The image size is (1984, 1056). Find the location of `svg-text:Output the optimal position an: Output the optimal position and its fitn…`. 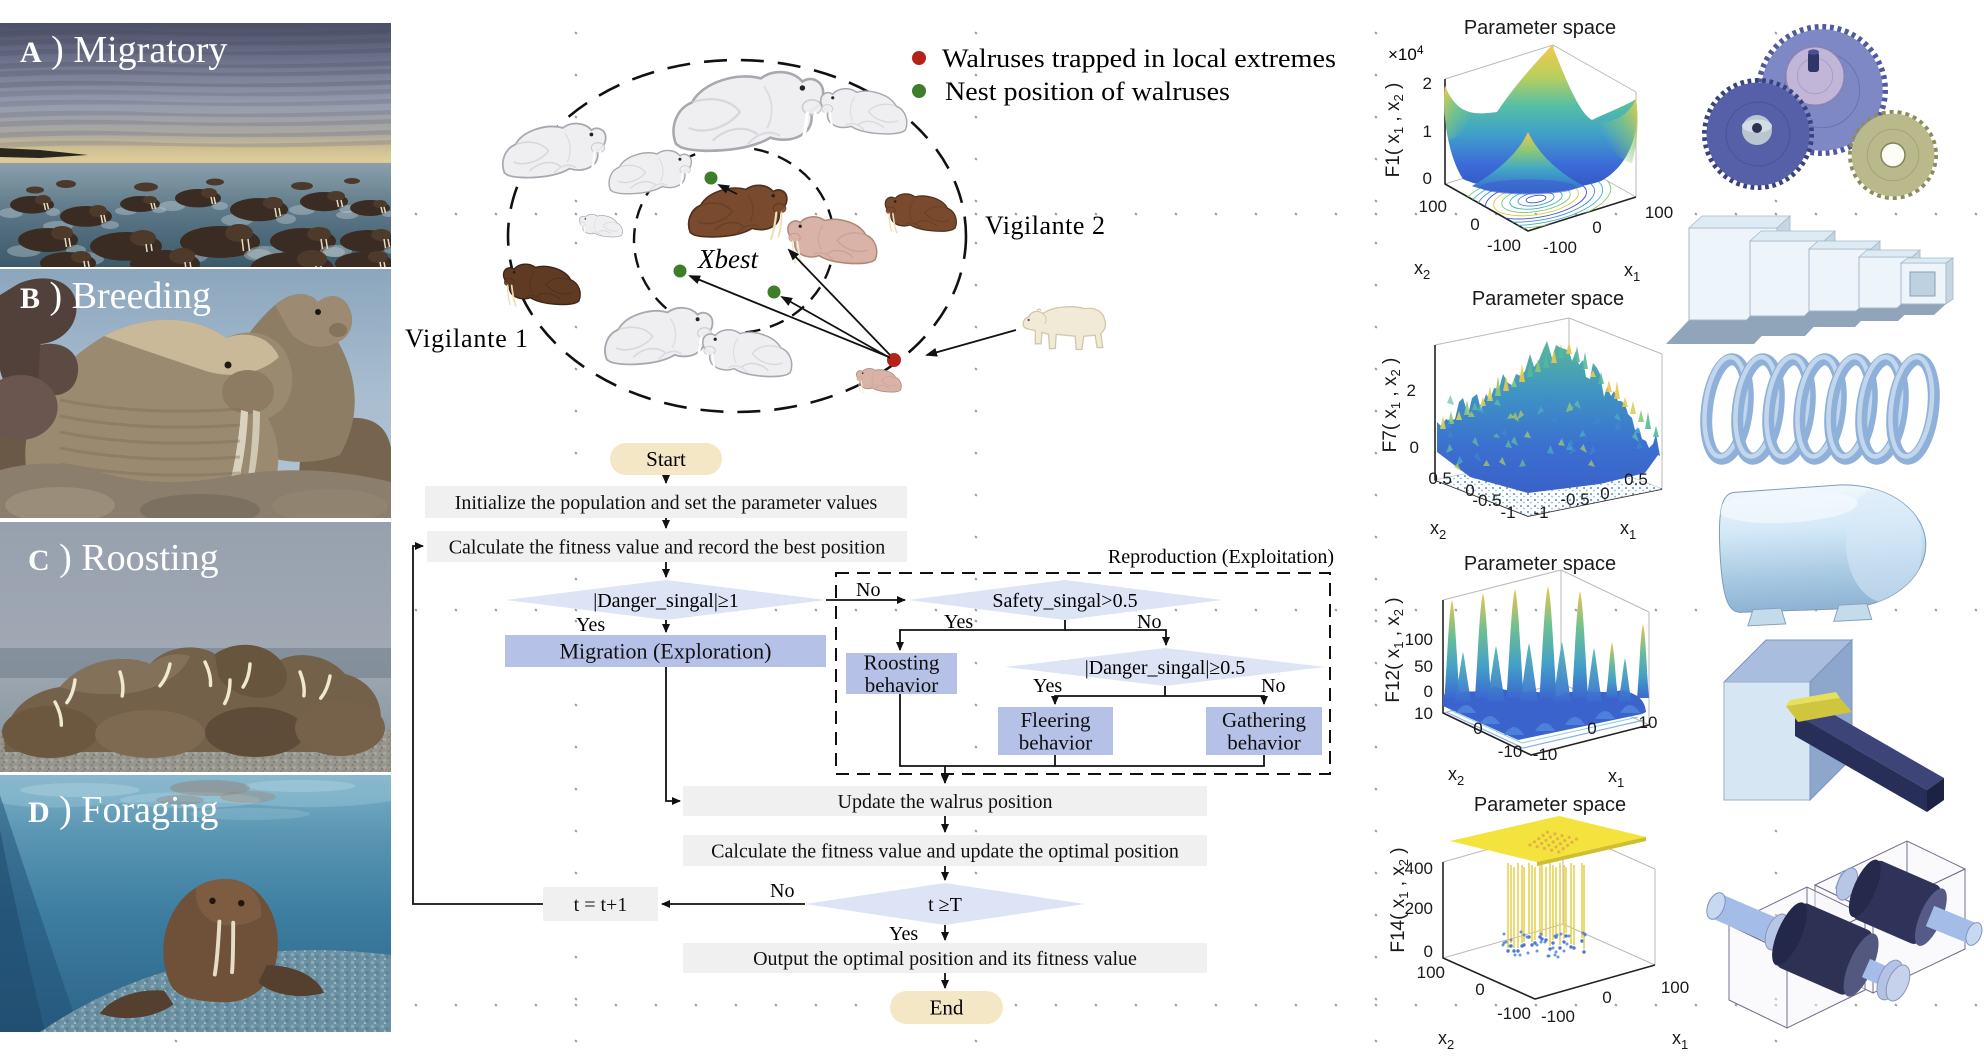

svg-text:Output the optimal position an: Output the optimal position and its fitn… is located at coordinates (945, 959).